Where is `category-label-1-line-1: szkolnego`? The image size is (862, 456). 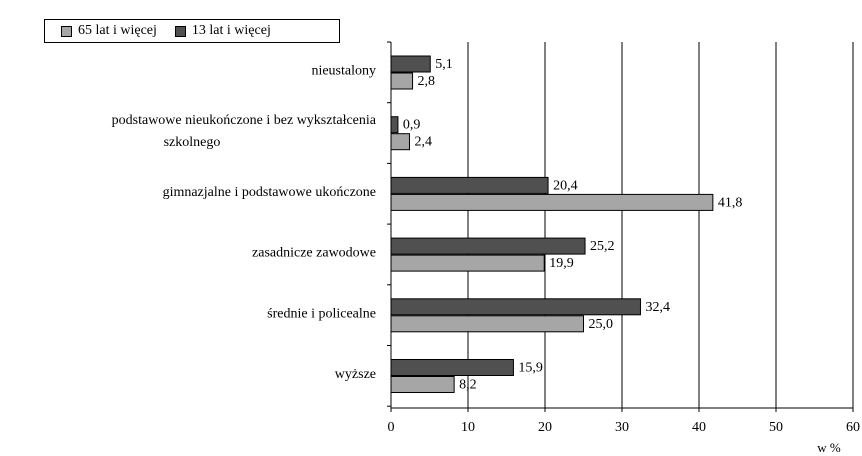 category-label-1-line-1: szkolnego is located at coordinates (192, 142).